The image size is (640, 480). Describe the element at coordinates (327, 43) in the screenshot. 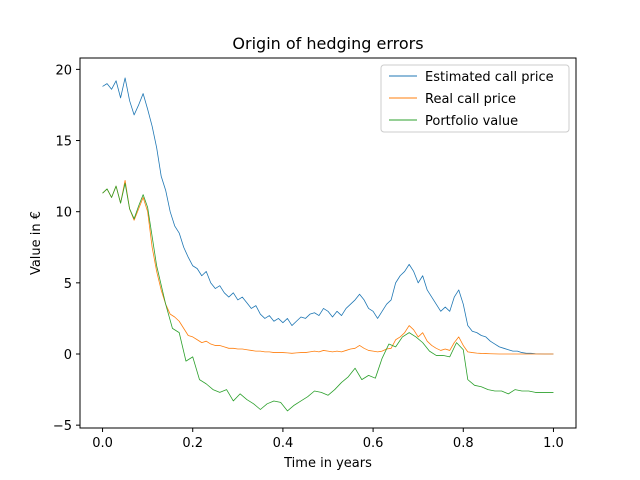

I see `chart-title: Origin of hedging errors` at that location.